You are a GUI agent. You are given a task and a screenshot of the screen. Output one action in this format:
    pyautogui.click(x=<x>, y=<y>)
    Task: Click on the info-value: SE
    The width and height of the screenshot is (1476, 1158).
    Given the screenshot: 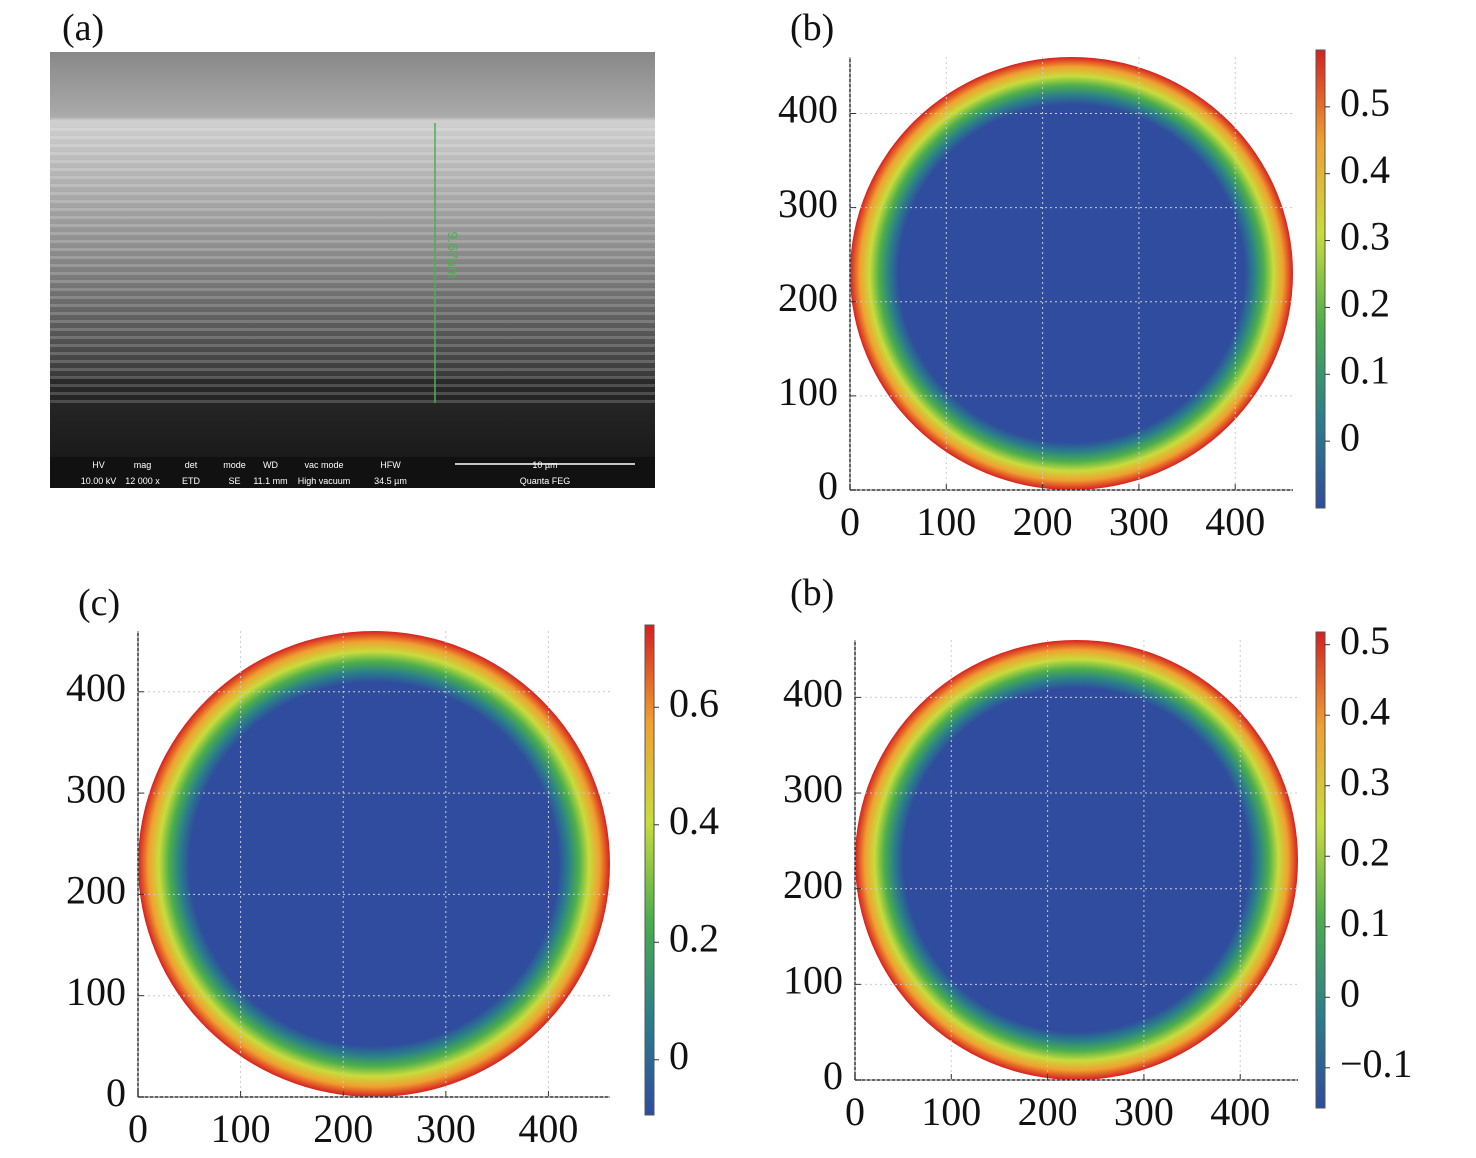 What is the action you would take?
    pyautogui.click(x=234, y=481)
    